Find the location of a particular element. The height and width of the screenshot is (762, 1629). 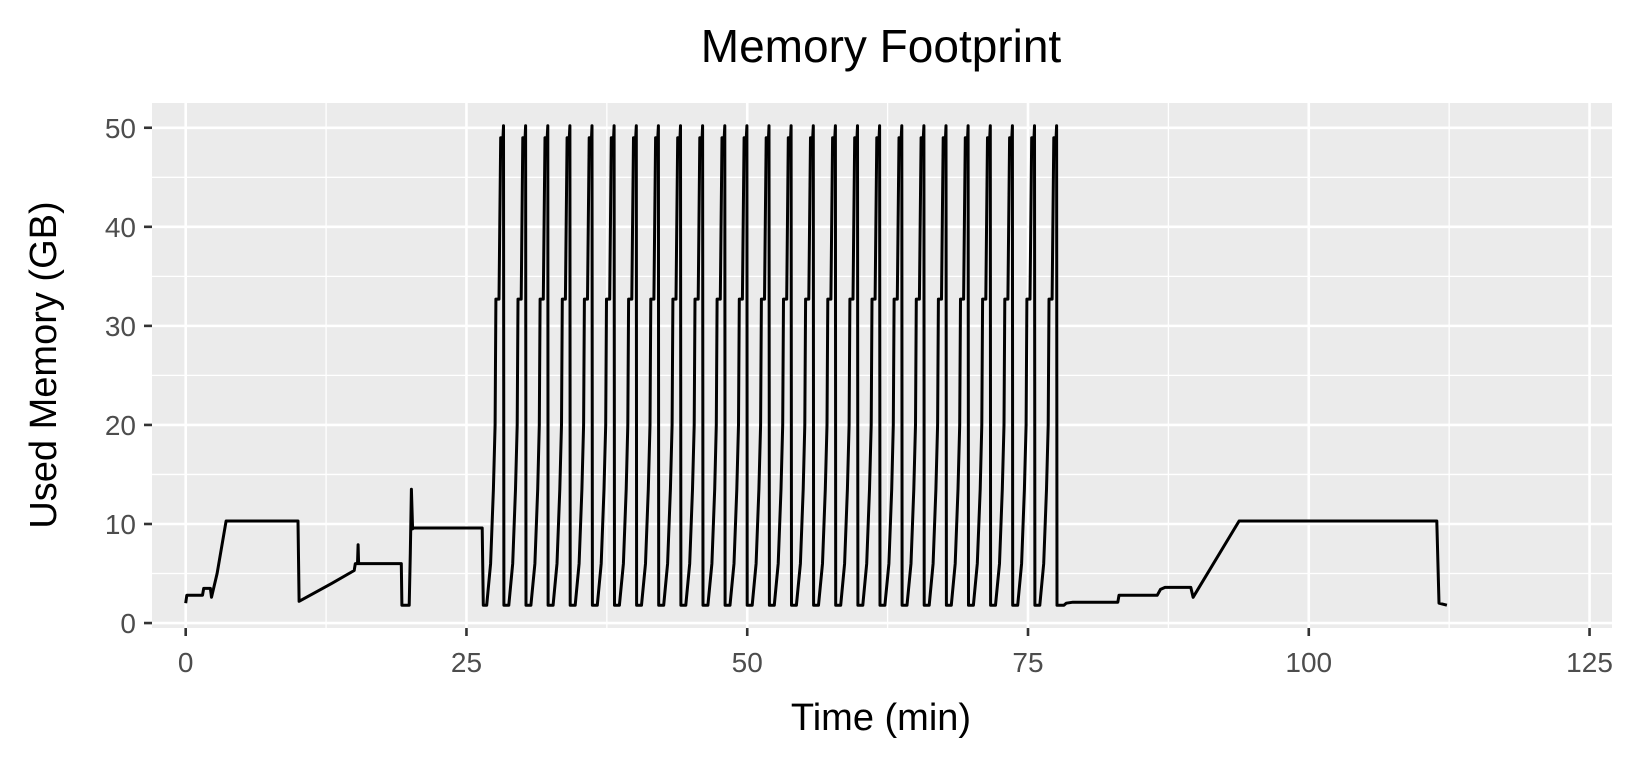

y-axis: 0 10 20 30 40 50 is located at coordinates (128, 376).